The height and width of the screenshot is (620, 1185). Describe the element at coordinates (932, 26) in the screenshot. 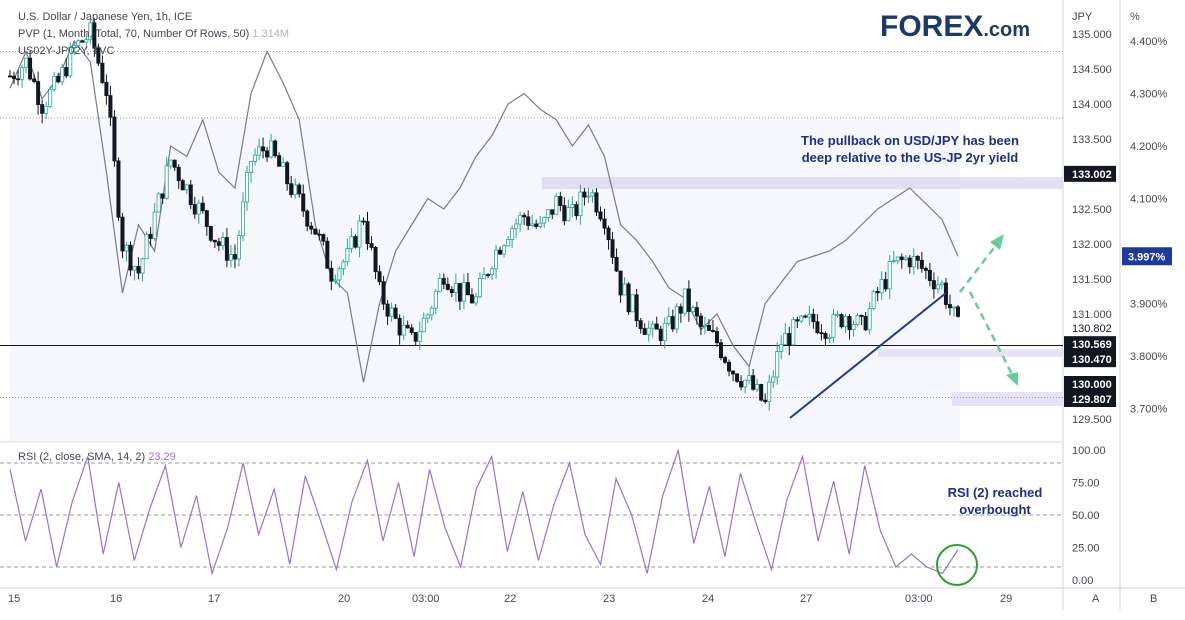

I see `logo-text: FOREX` at that location.